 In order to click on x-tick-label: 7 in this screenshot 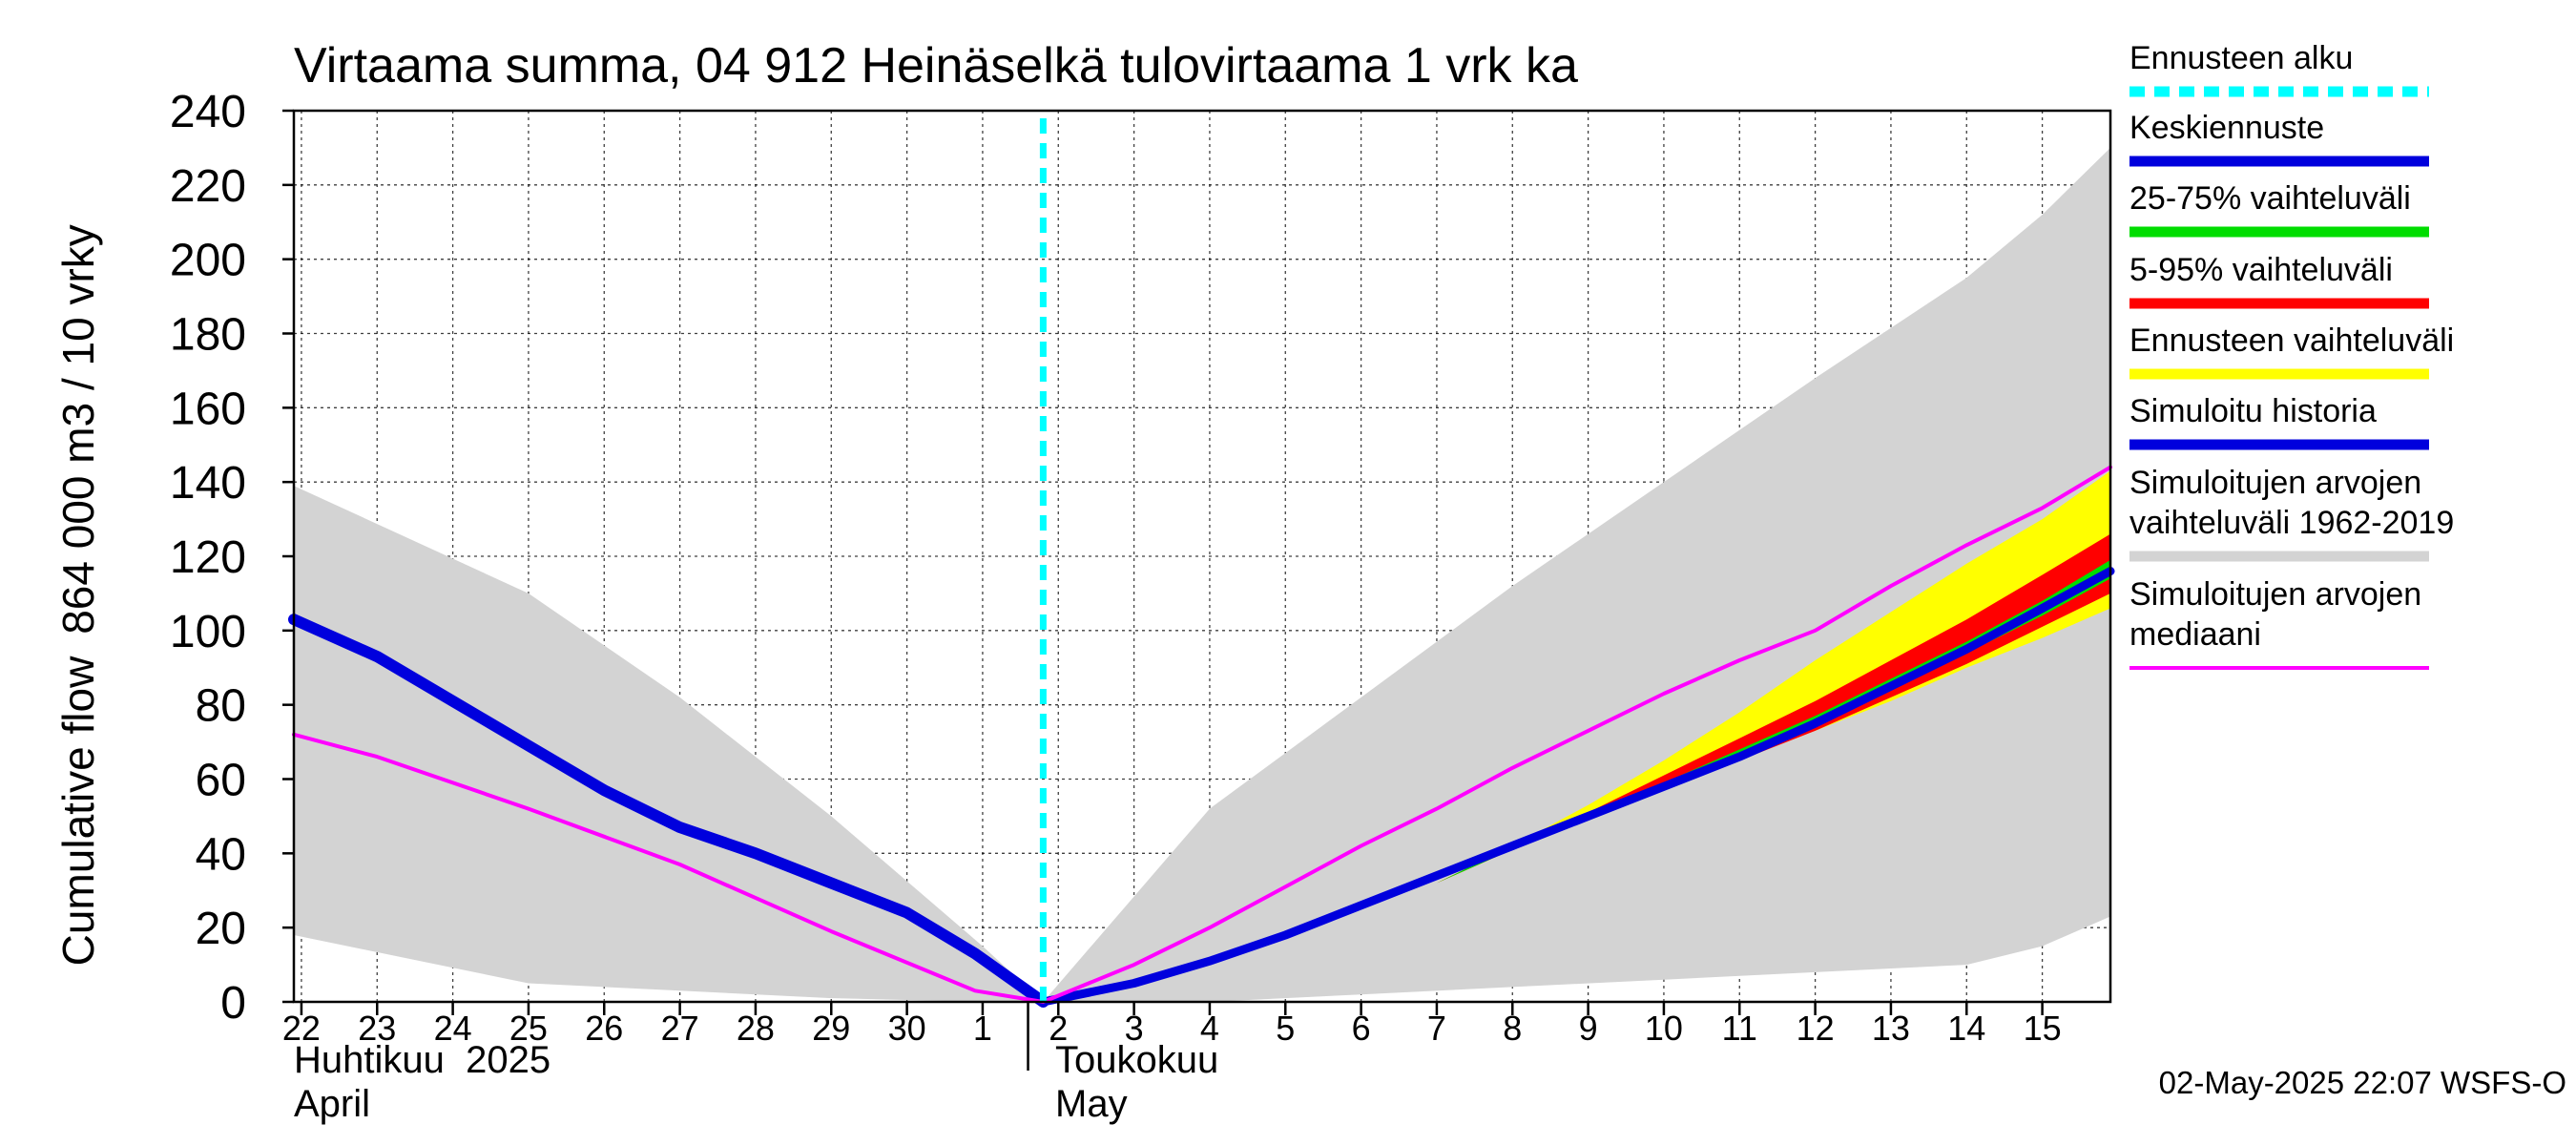, I will do `click(1436, 1029)`.